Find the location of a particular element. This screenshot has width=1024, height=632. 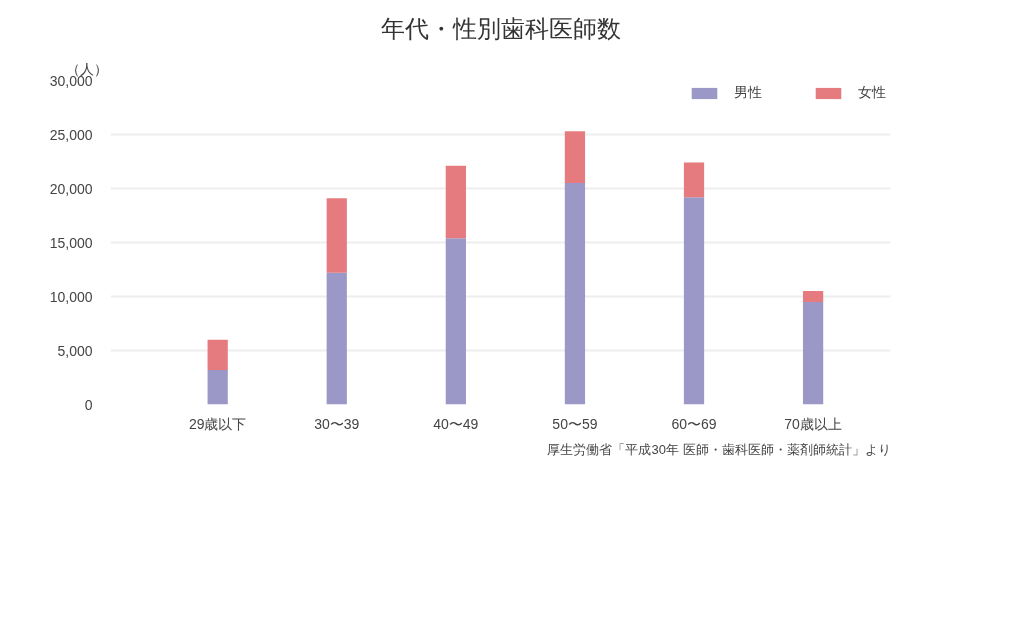

x-tick-label: 40〜49 is located at coordinates (456, 423).